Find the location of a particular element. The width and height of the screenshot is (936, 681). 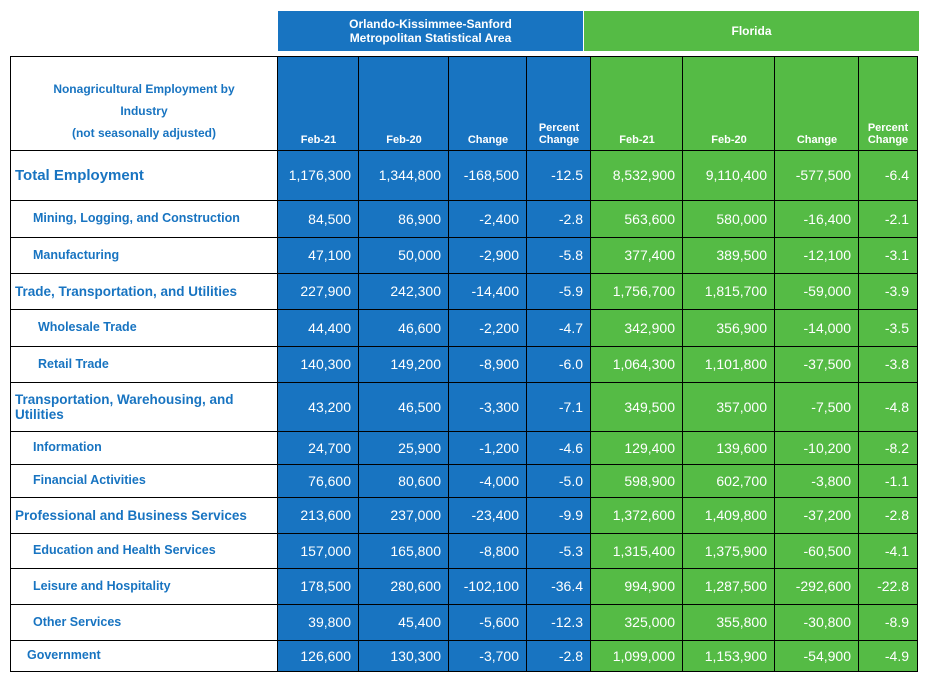

table-cell: 149,200 is located at coordinates (415, 364).